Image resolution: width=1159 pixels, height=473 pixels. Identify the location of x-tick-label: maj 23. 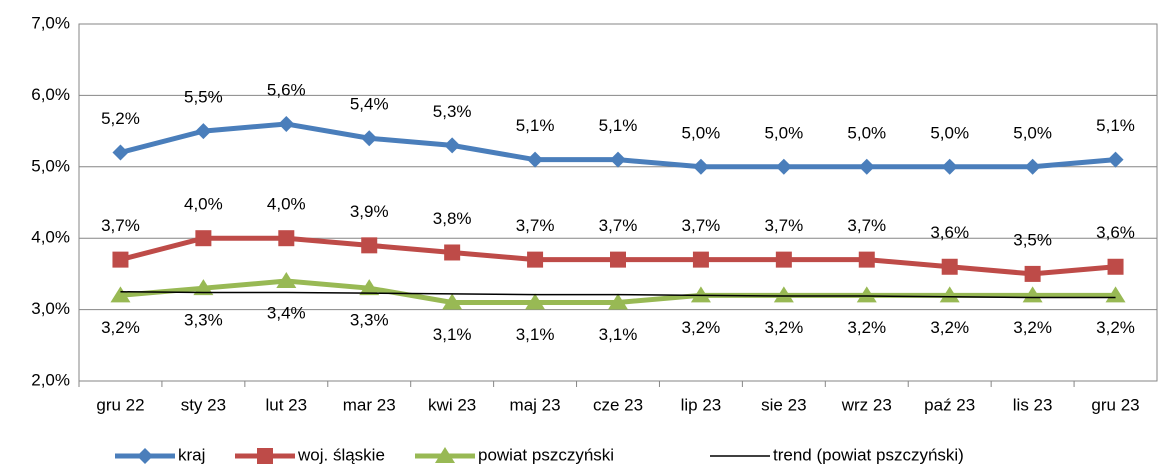
(535, 404).